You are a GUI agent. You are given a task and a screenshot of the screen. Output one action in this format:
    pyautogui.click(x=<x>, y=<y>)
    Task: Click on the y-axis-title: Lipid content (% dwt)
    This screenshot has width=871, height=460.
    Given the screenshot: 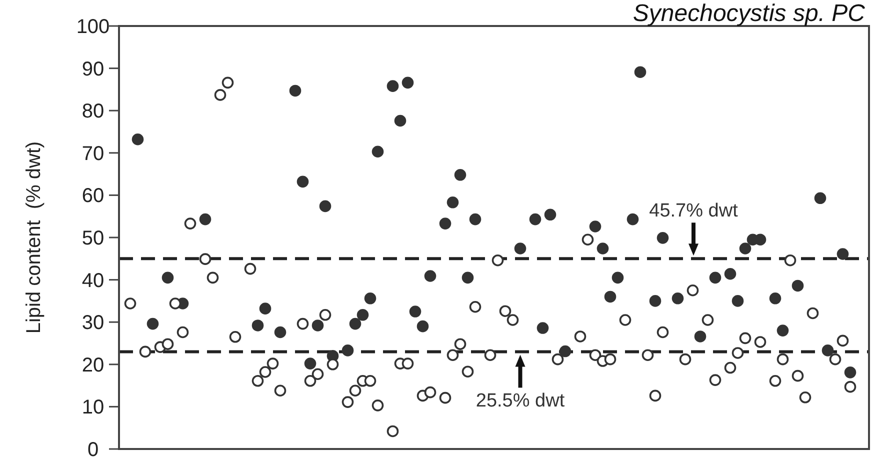 What is the action you would take?
    pyautogui.click(x=34, y=237)
    